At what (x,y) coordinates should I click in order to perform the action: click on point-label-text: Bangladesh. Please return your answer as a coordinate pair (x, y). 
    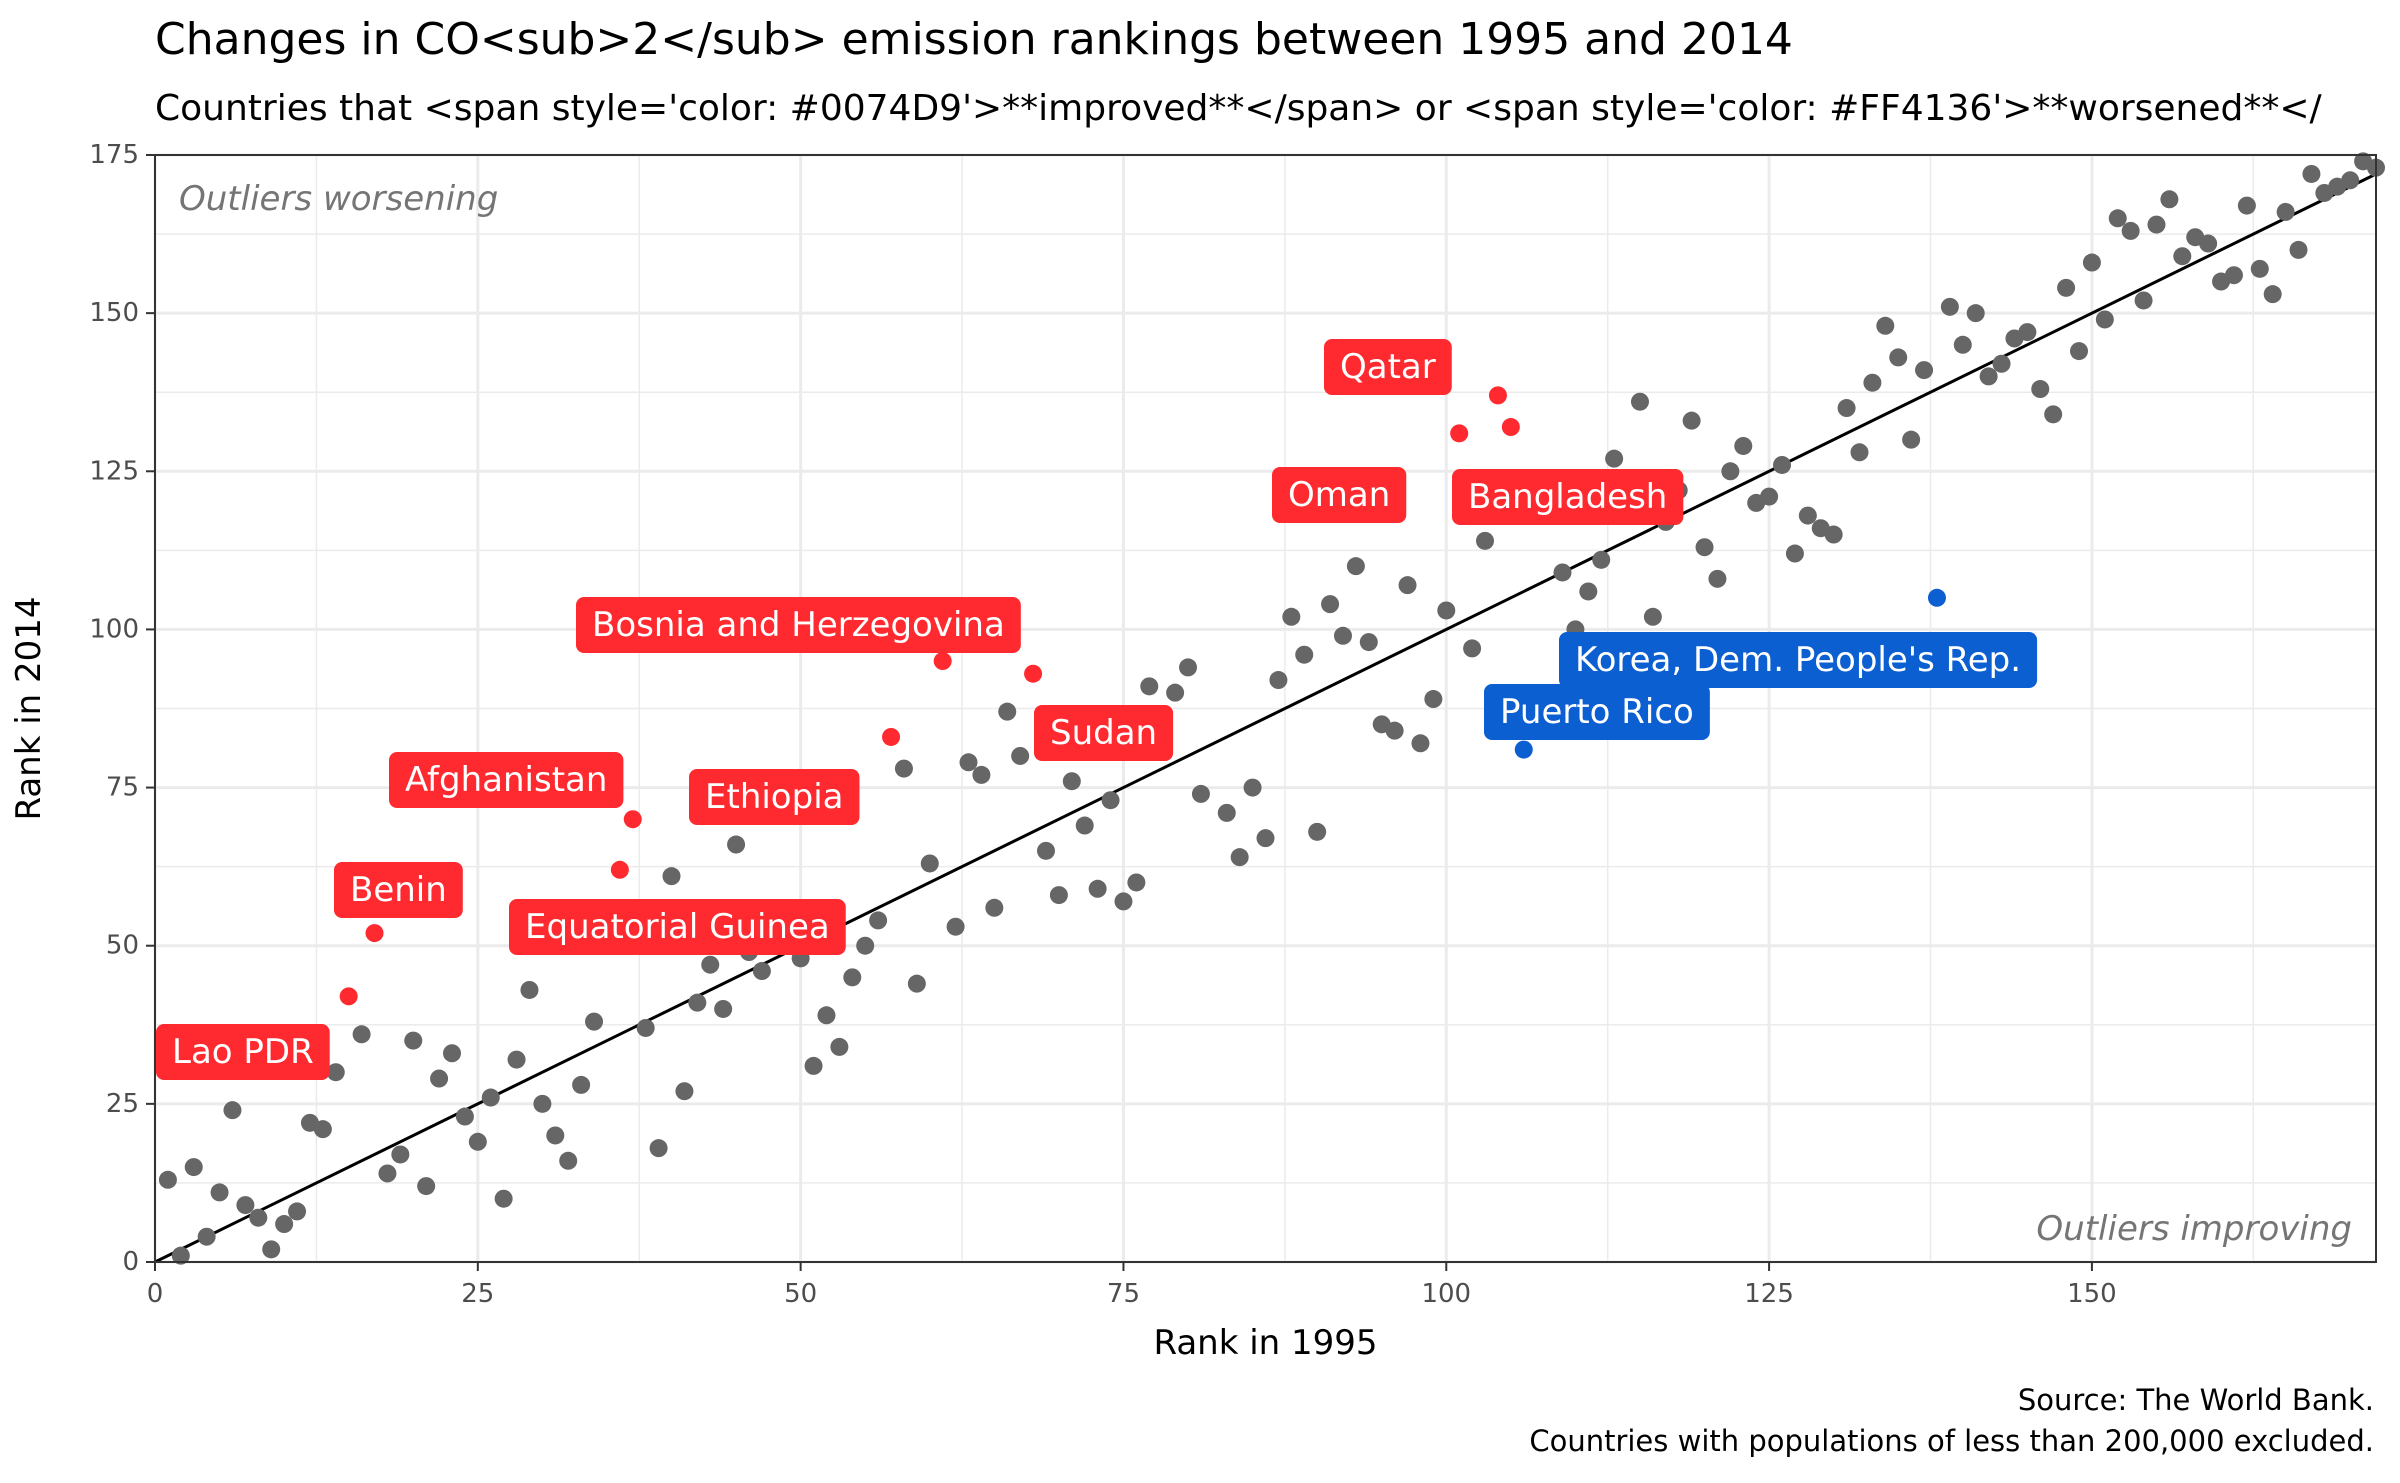
    Looking at the image, I should click on (1567, 497).